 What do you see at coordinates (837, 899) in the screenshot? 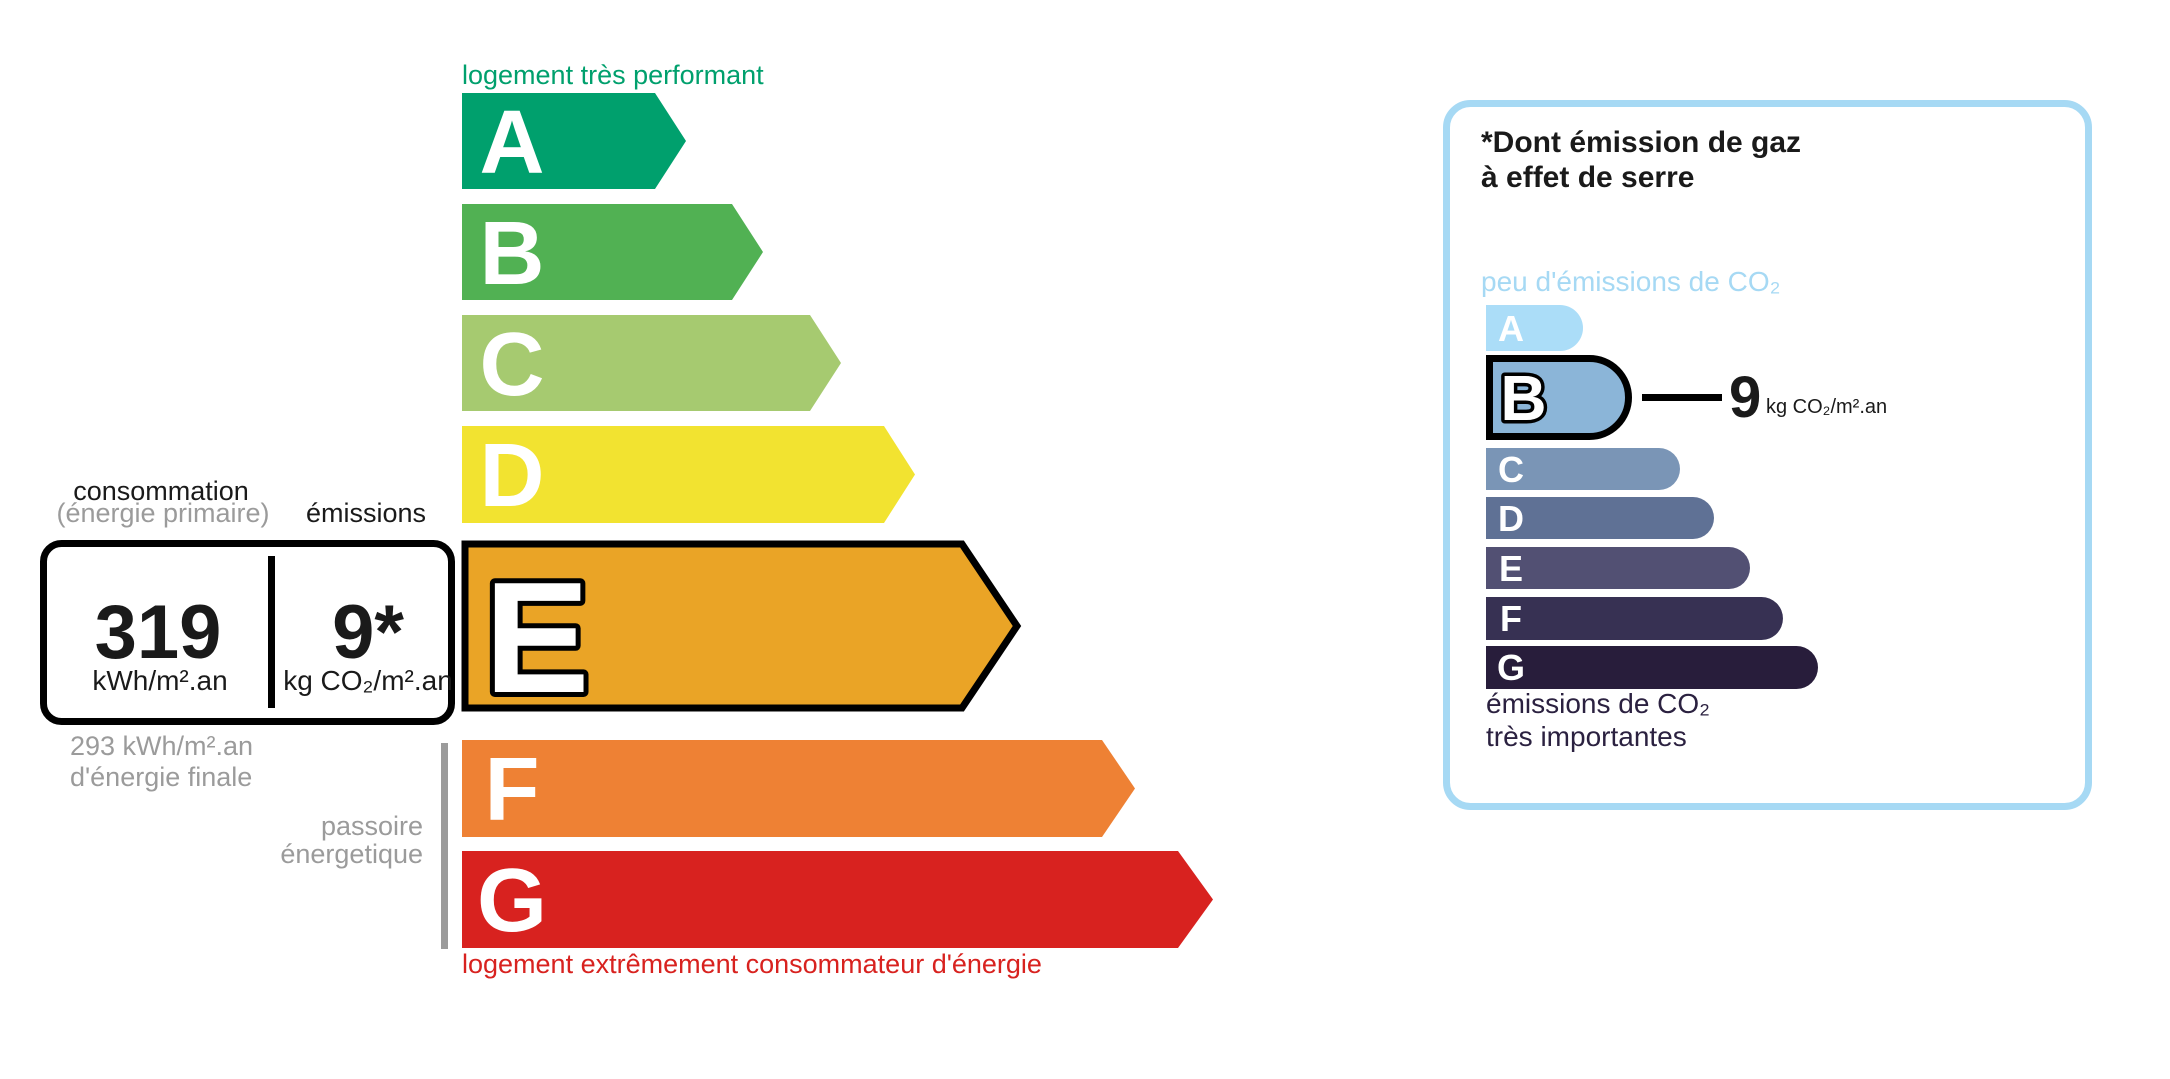
I see `energy-arrow-g` at bounding box center [837, 899].